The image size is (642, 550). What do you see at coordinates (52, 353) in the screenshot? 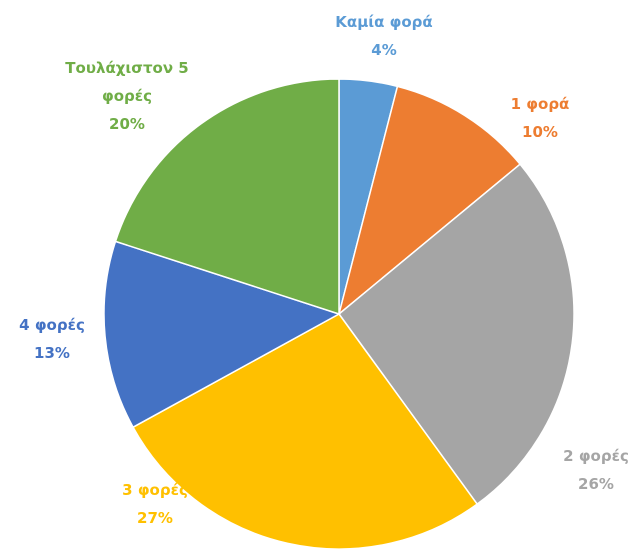
I see `slice-value: 13%` at bounding box center [52, 353].